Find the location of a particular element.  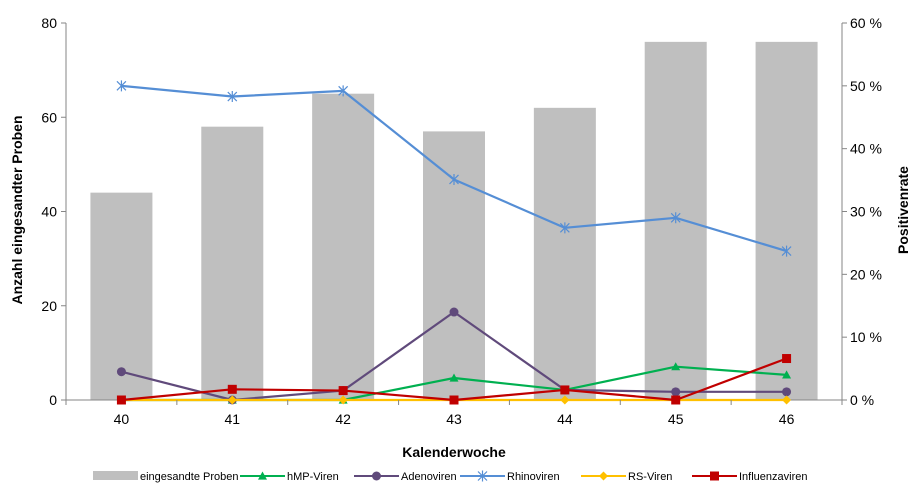

y-tick-label: 20 is located at coordinates (49, 306).